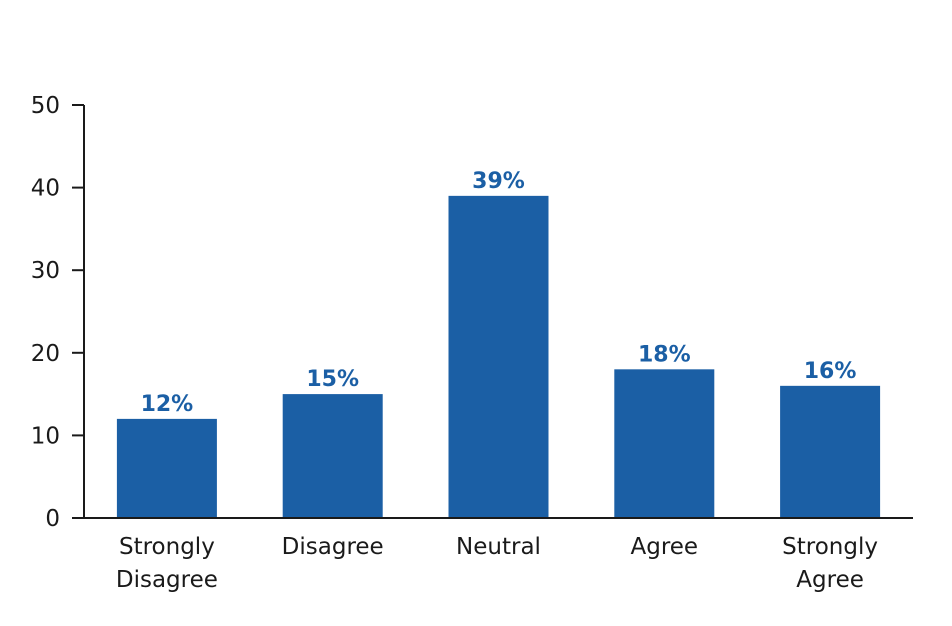  I want to click on y-tick-label: 30, so click(45, 271).